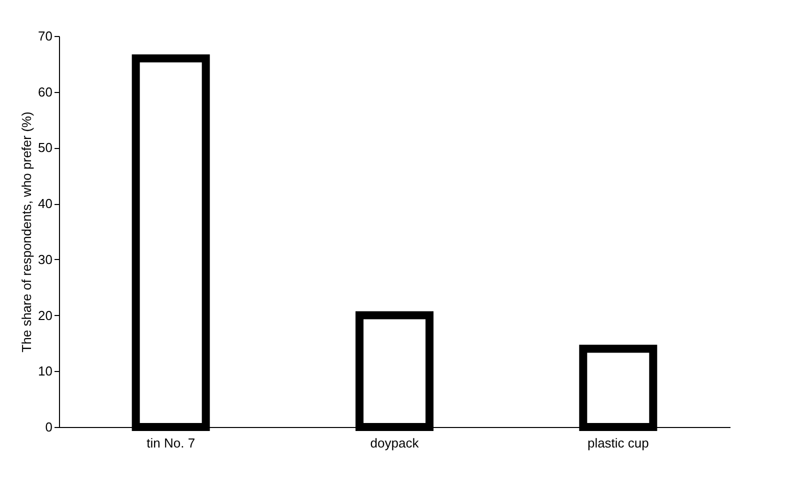 Image resolution: width=794 pixels, height=495 pixels. Describe the element at coordinates (45, 36) in the screenshot. I see `y-tick-label: 70` at that location.